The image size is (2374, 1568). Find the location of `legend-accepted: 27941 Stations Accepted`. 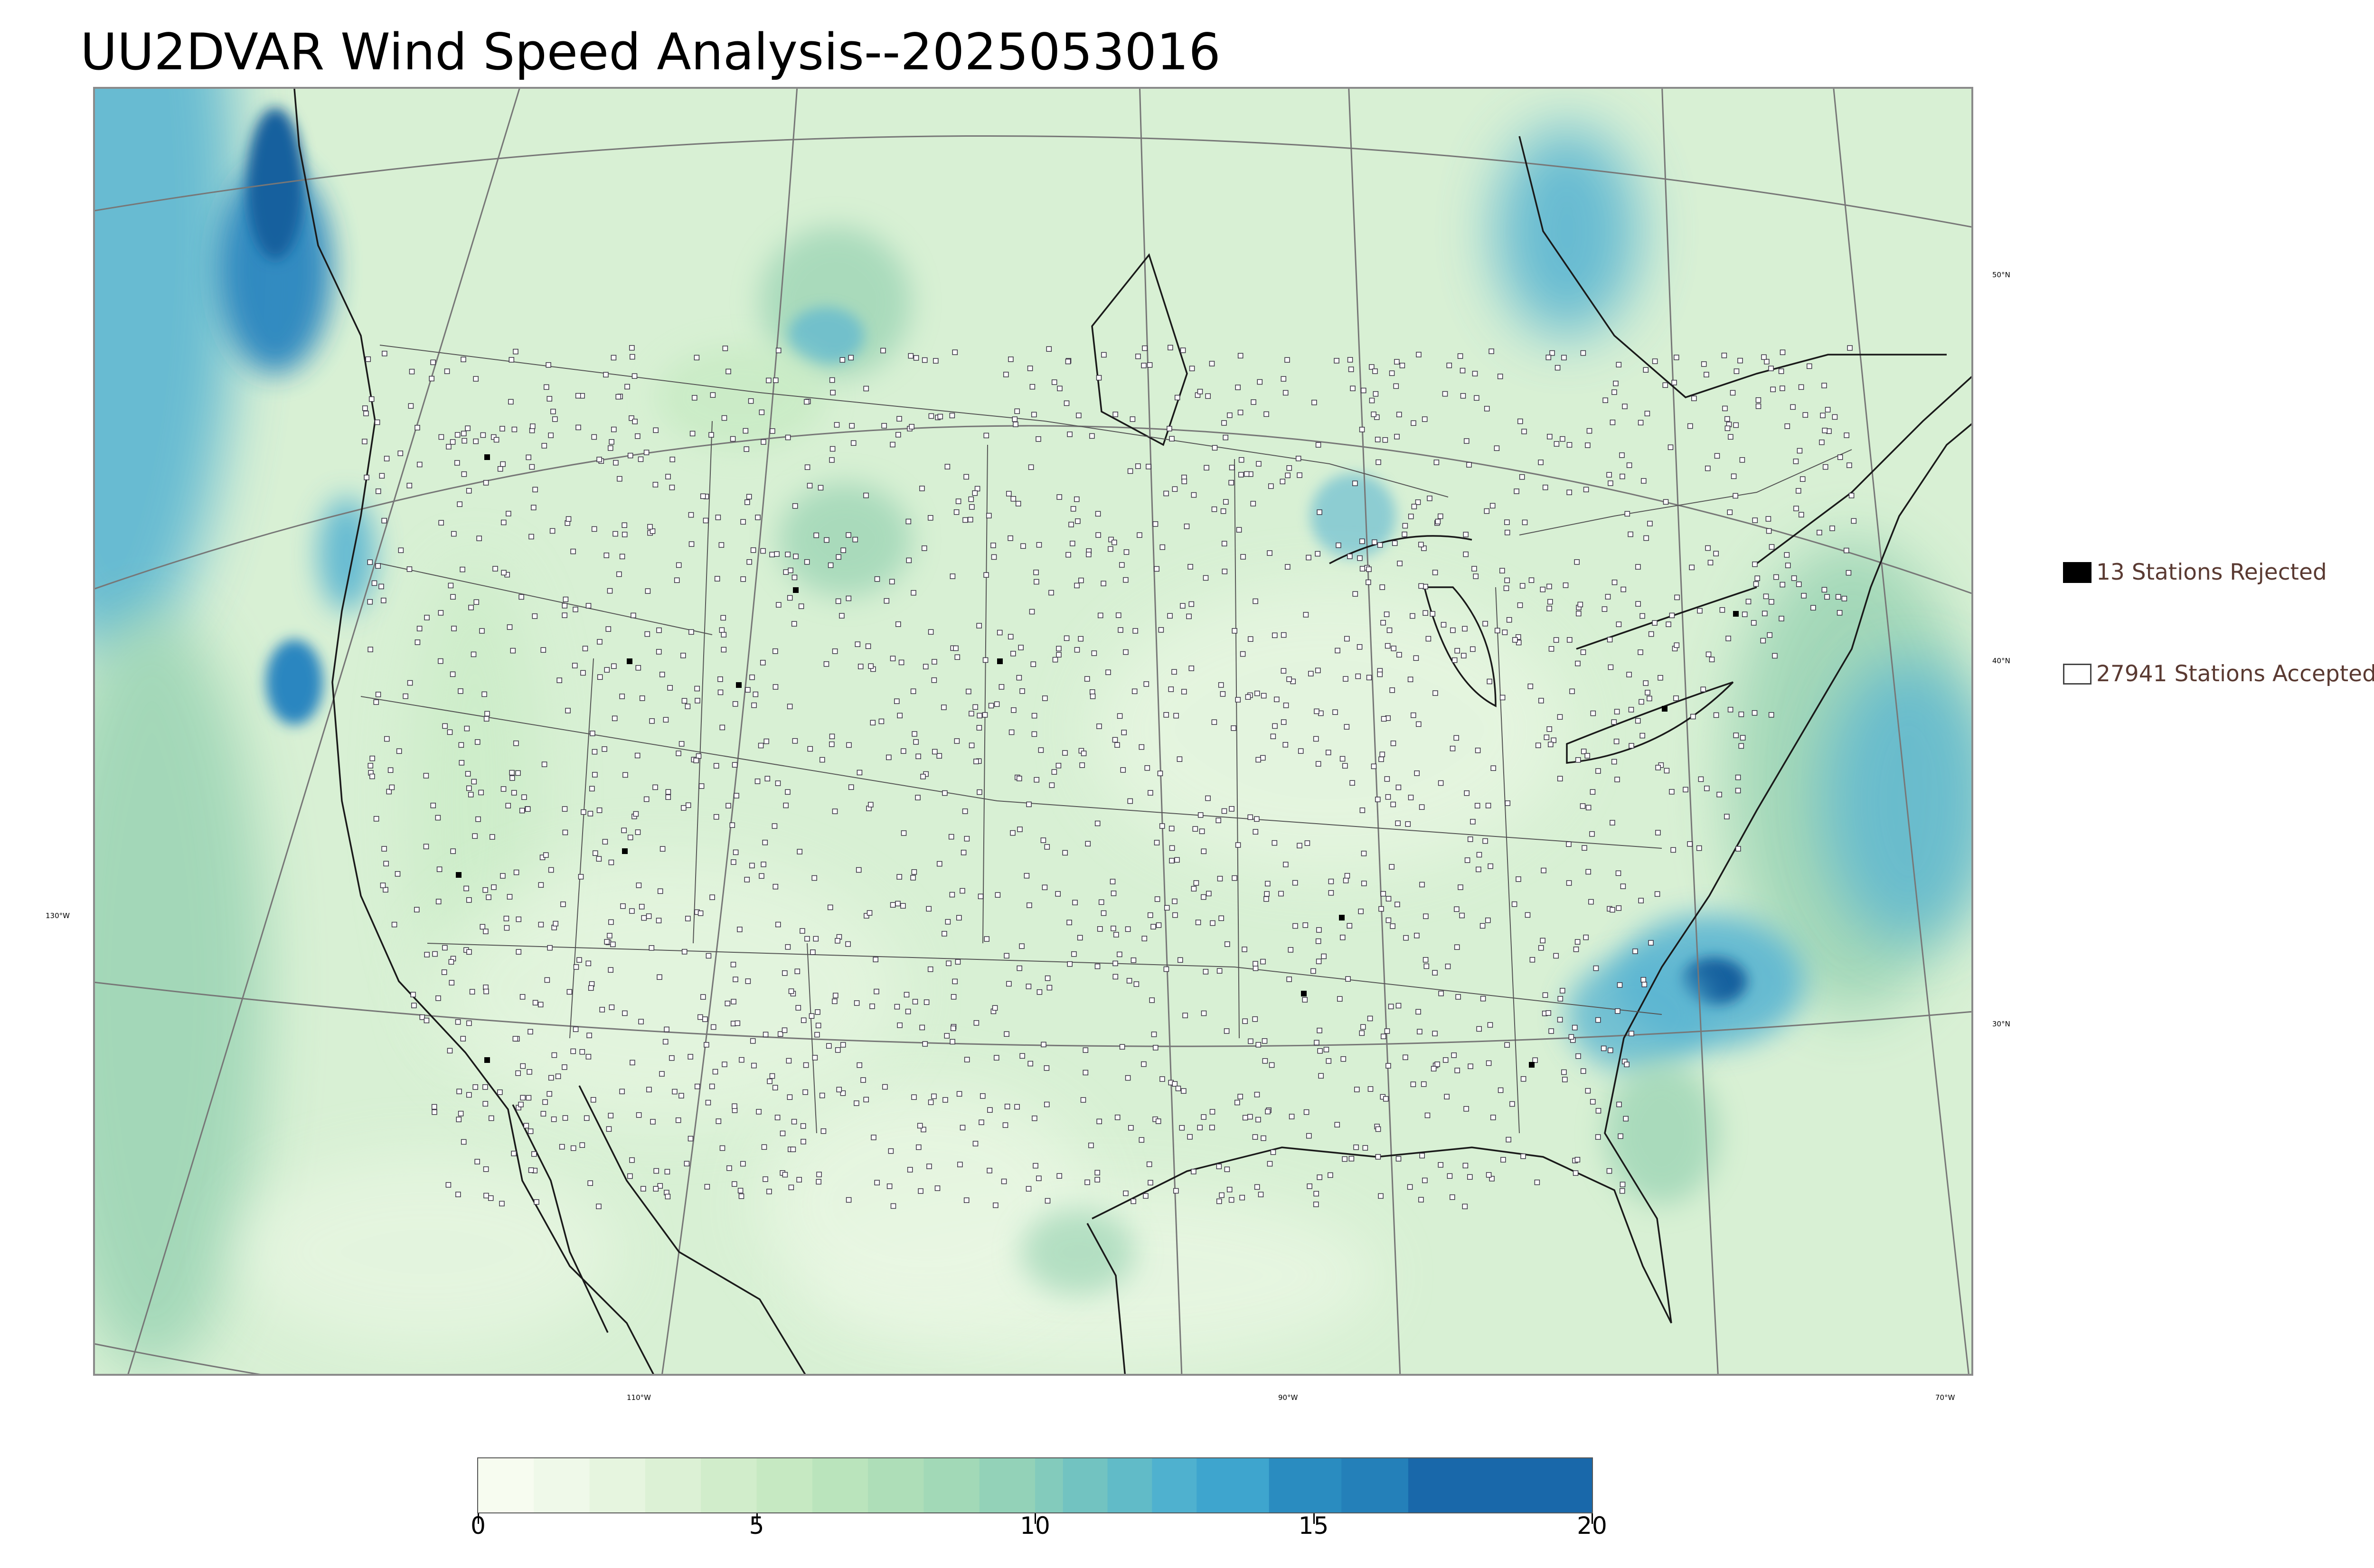

legend-accepted: 27941 Stations Accepted is located at coordinates (2218, 674).